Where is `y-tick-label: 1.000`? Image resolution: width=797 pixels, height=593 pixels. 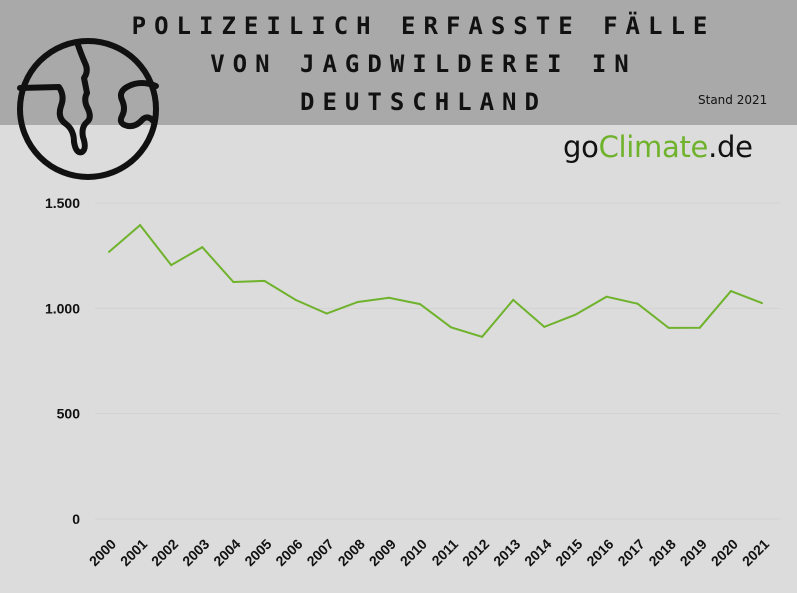 y-tick-label: 1.000 is located at coordinates (62, 308).